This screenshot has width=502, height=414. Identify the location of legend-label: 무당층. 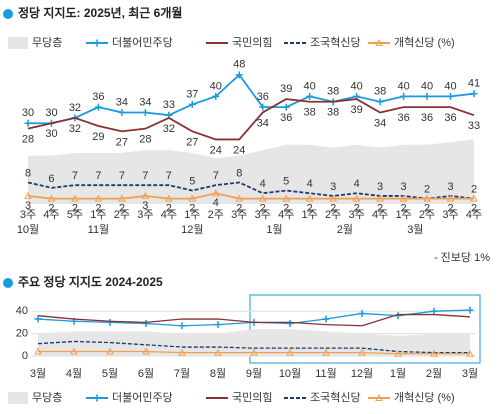
(47, 397).